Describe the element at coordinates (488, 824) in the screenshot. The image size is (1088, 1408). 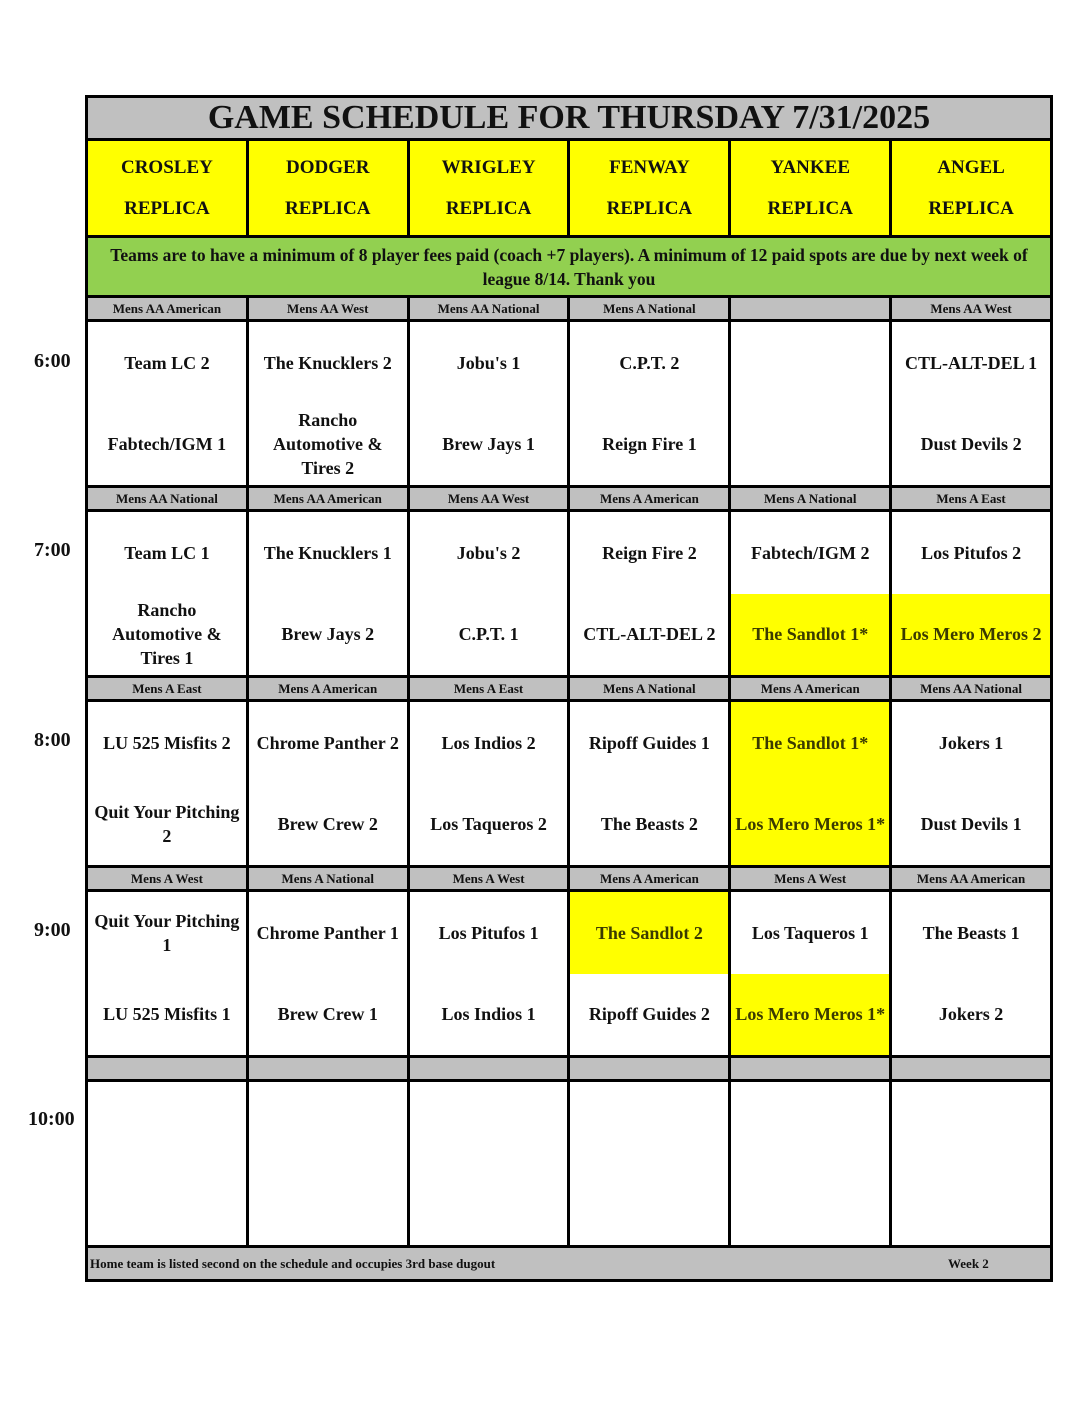
I see `home-team: Los Taqueros 2` at that location.